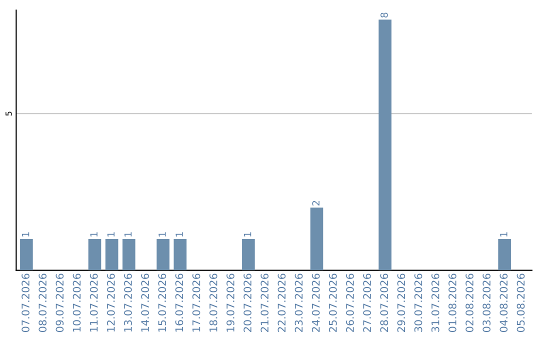  I want to click on x-tick-label: 10.07.2026, so click(76, 303).